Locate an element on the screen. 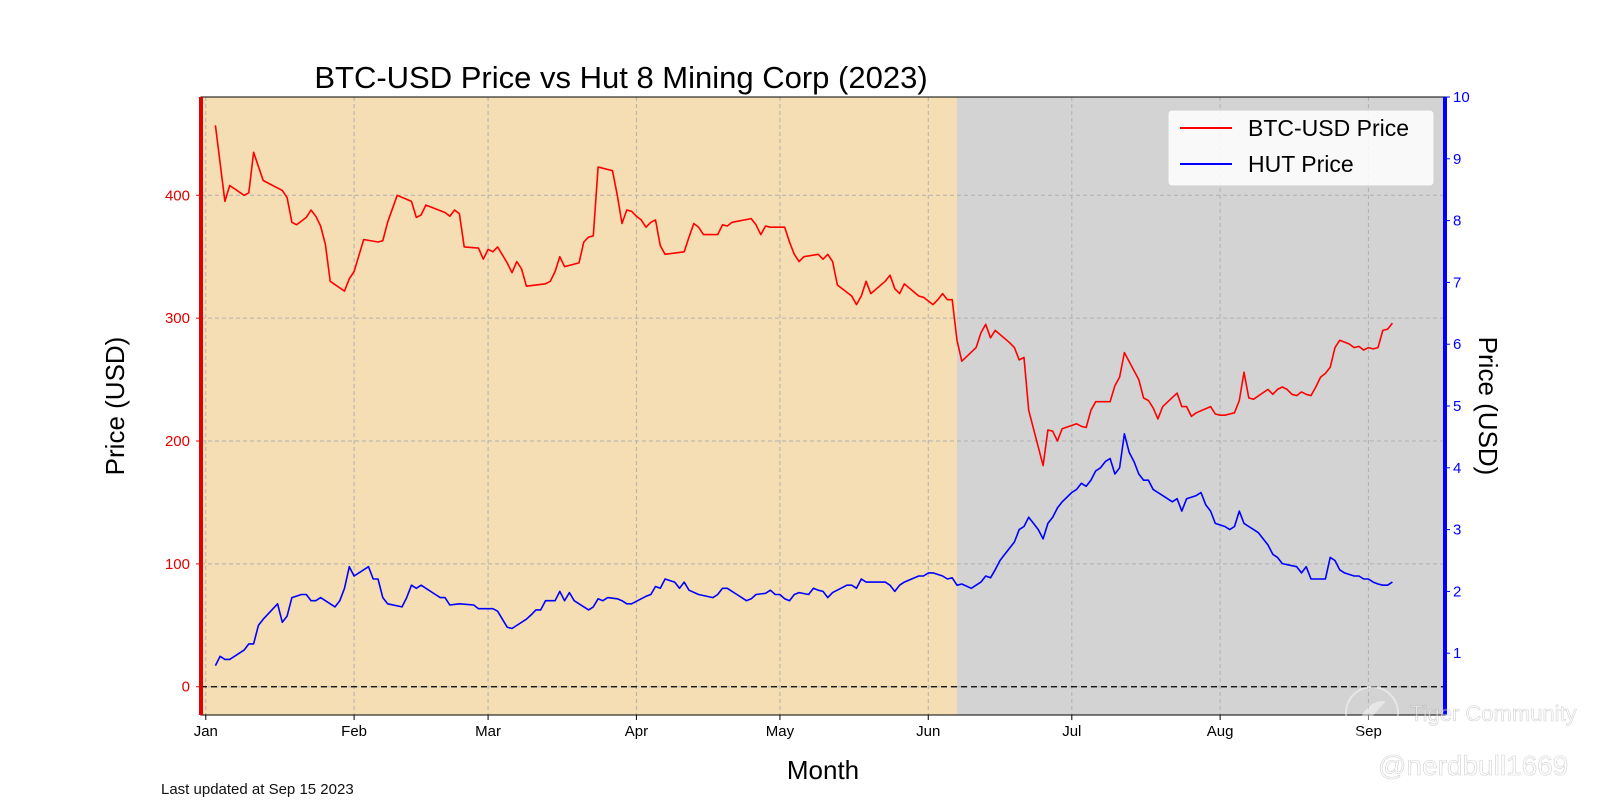 The image size is (1600, 800). y-left-tick-label: 100 is located at coordinates (177, 564).